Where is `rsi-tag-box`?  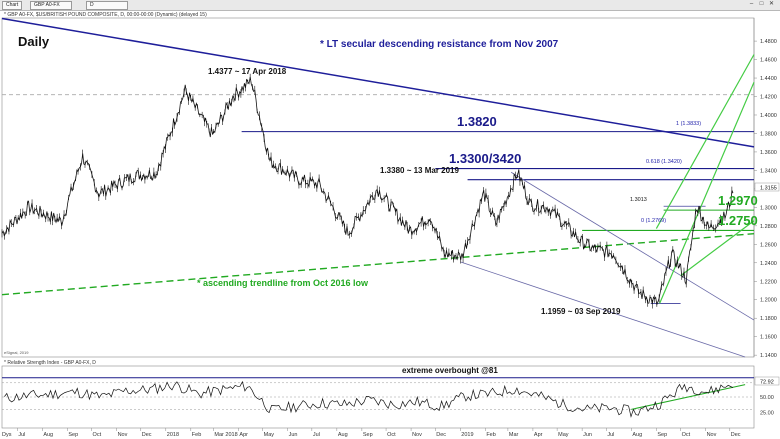 rsi-tag-box is located at coordinates (767, 381).